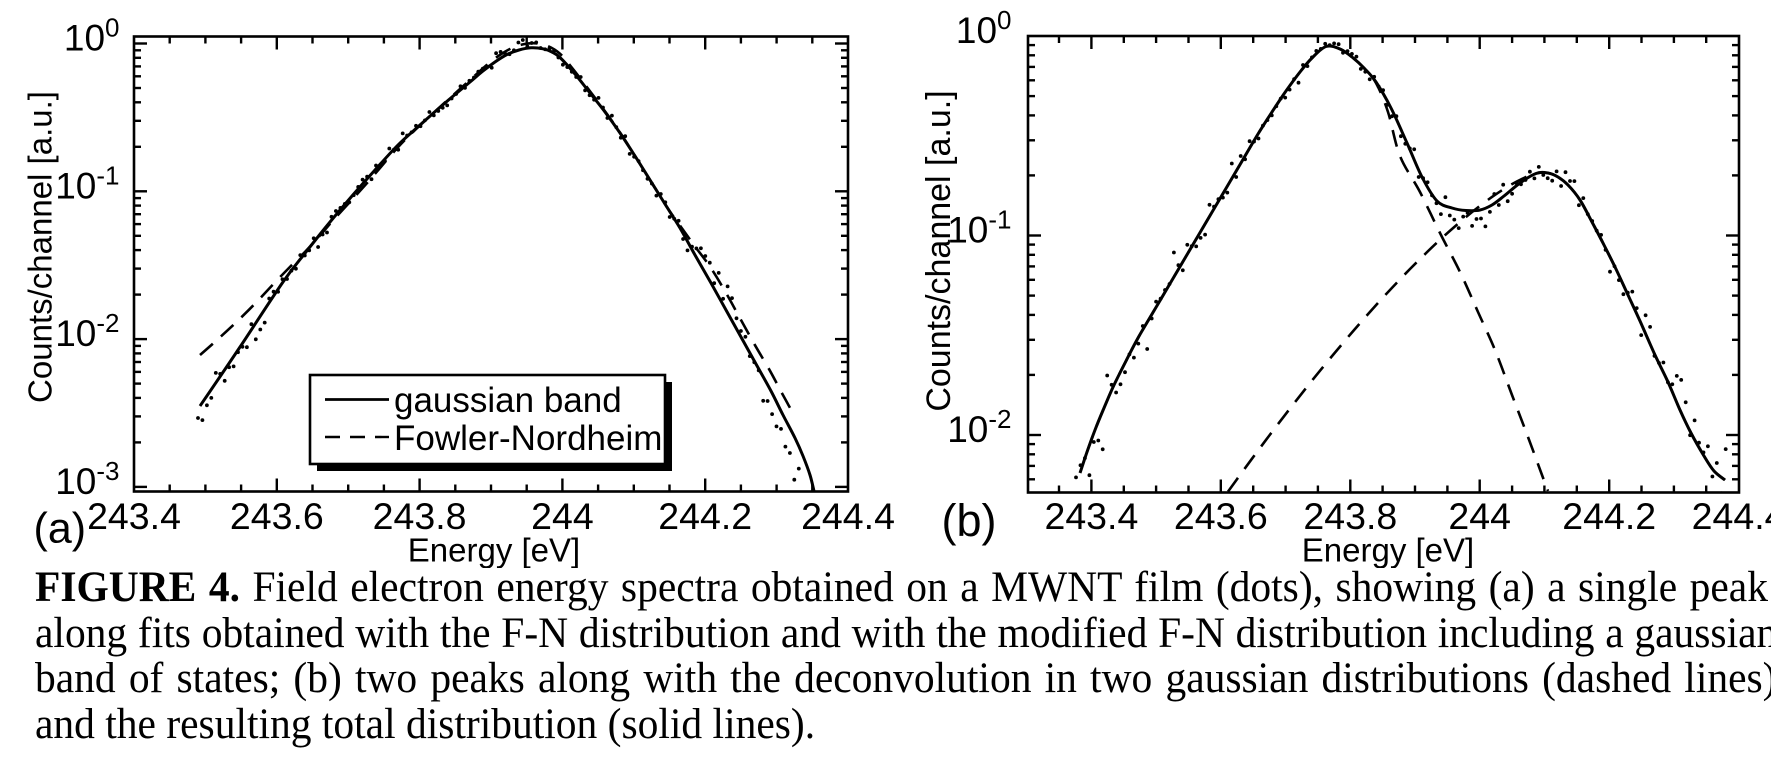 The width and height of the screenshot is (1771, 781). I want to click on svg-text: Fowler-Nordheim, so click(528, 438).